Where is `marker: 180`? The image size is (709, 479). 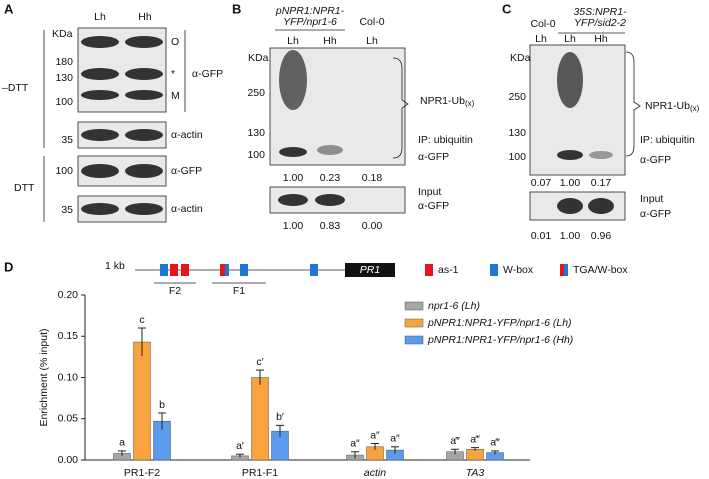
marker: 180 is located at coordinates (64, 62).